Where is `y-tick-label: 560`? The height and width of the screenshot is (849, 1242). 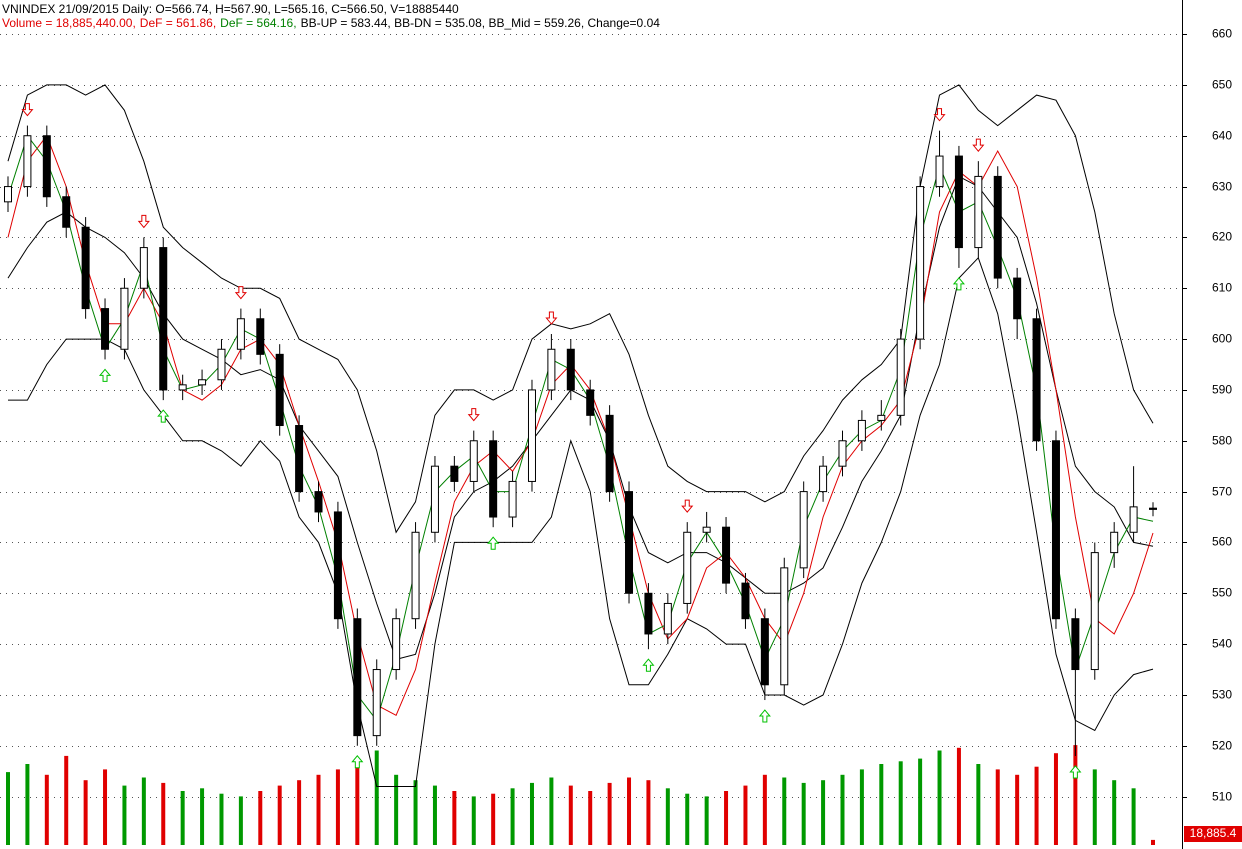
y-tick-label: 560 is located at coordinates (1222, 542).